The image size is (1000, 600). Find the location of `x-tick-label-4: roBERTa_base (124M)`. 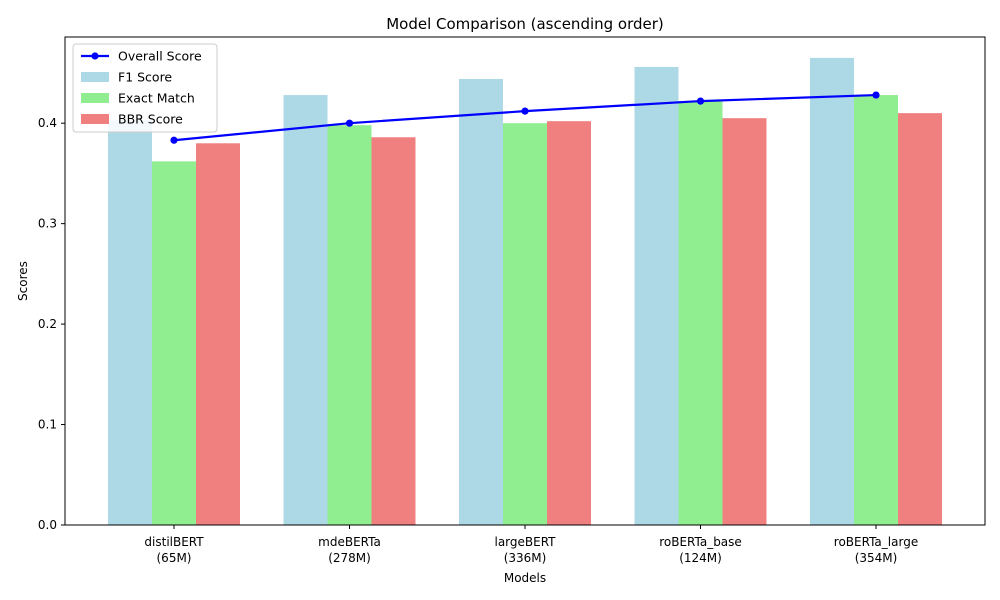

x-tick-label-4: roBERTa_base (124M) is located at coordinates (700, 550).